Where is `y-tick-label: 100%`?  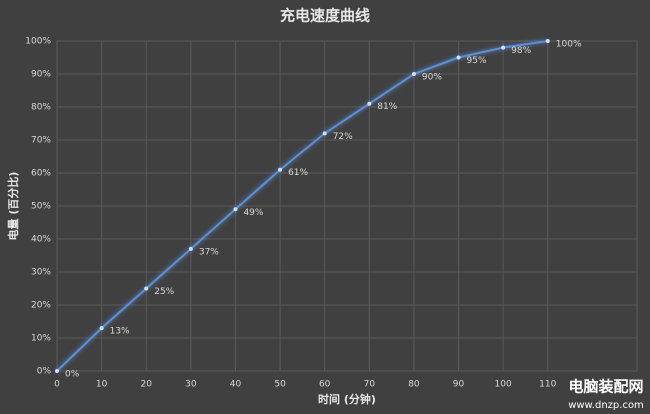 y-tick-label: 100% is located at coordinates (38, 42).